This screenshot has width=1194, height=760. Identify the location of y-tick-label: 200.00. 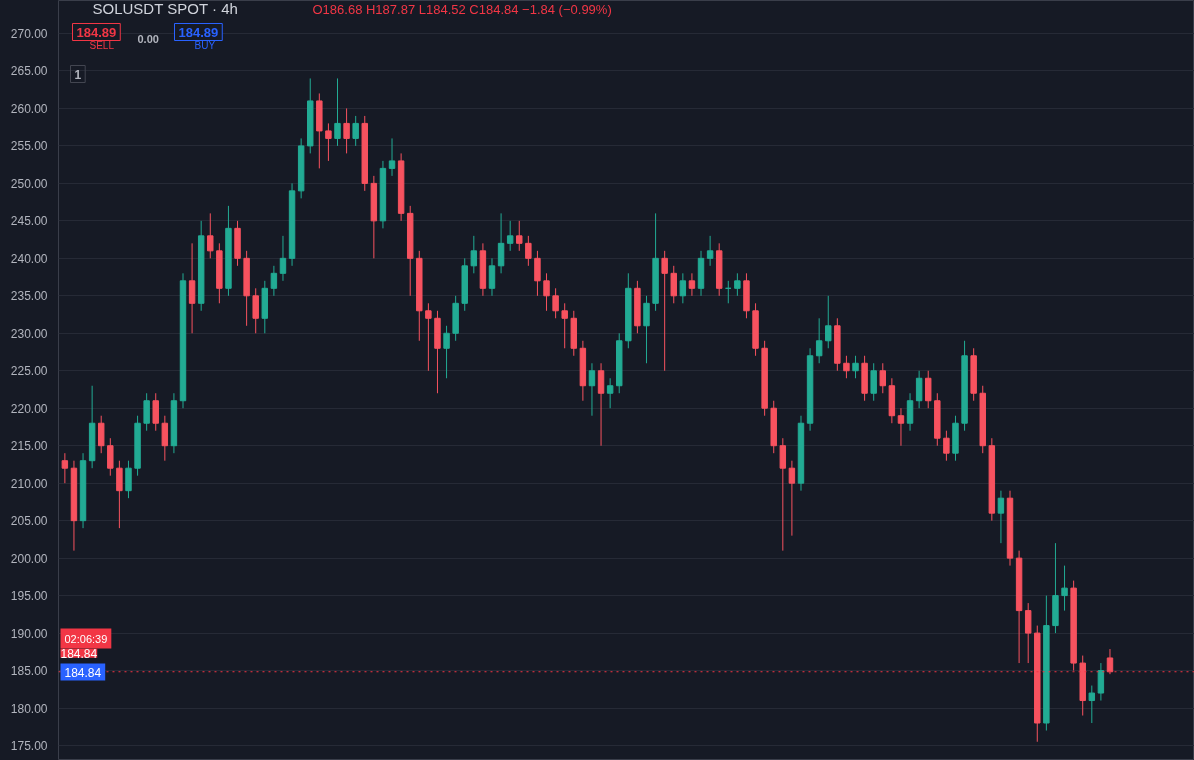
(29, 558).